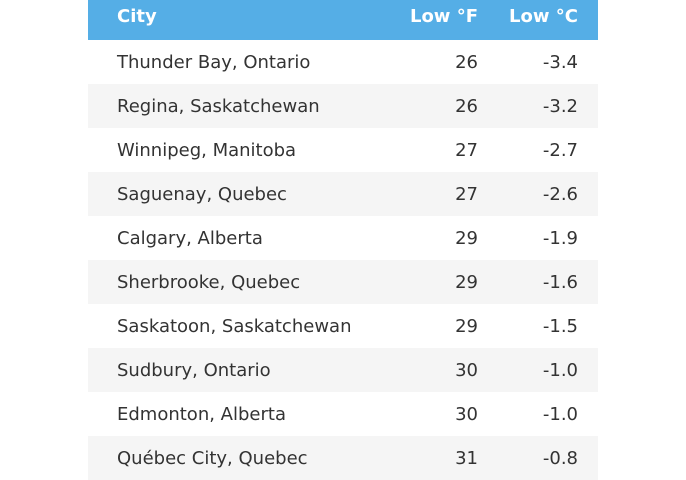 The height and width of the screenshot is (480, 686). I want to click on table-cell: Québec City, Quebec, so click(212, 458).